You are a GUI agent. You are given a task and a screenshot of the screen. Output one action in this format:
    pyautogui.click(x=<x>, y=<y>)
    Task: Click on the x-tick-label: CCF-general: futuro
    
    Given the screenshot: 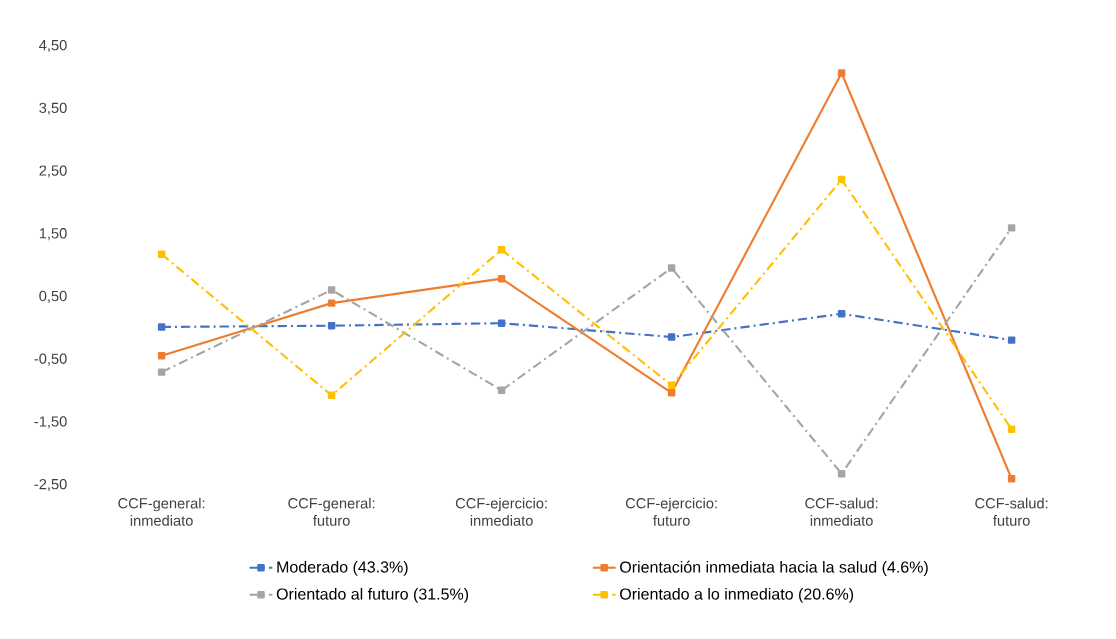 What is the action you would take?
    pyautogui.click(x=331, y=511)
    